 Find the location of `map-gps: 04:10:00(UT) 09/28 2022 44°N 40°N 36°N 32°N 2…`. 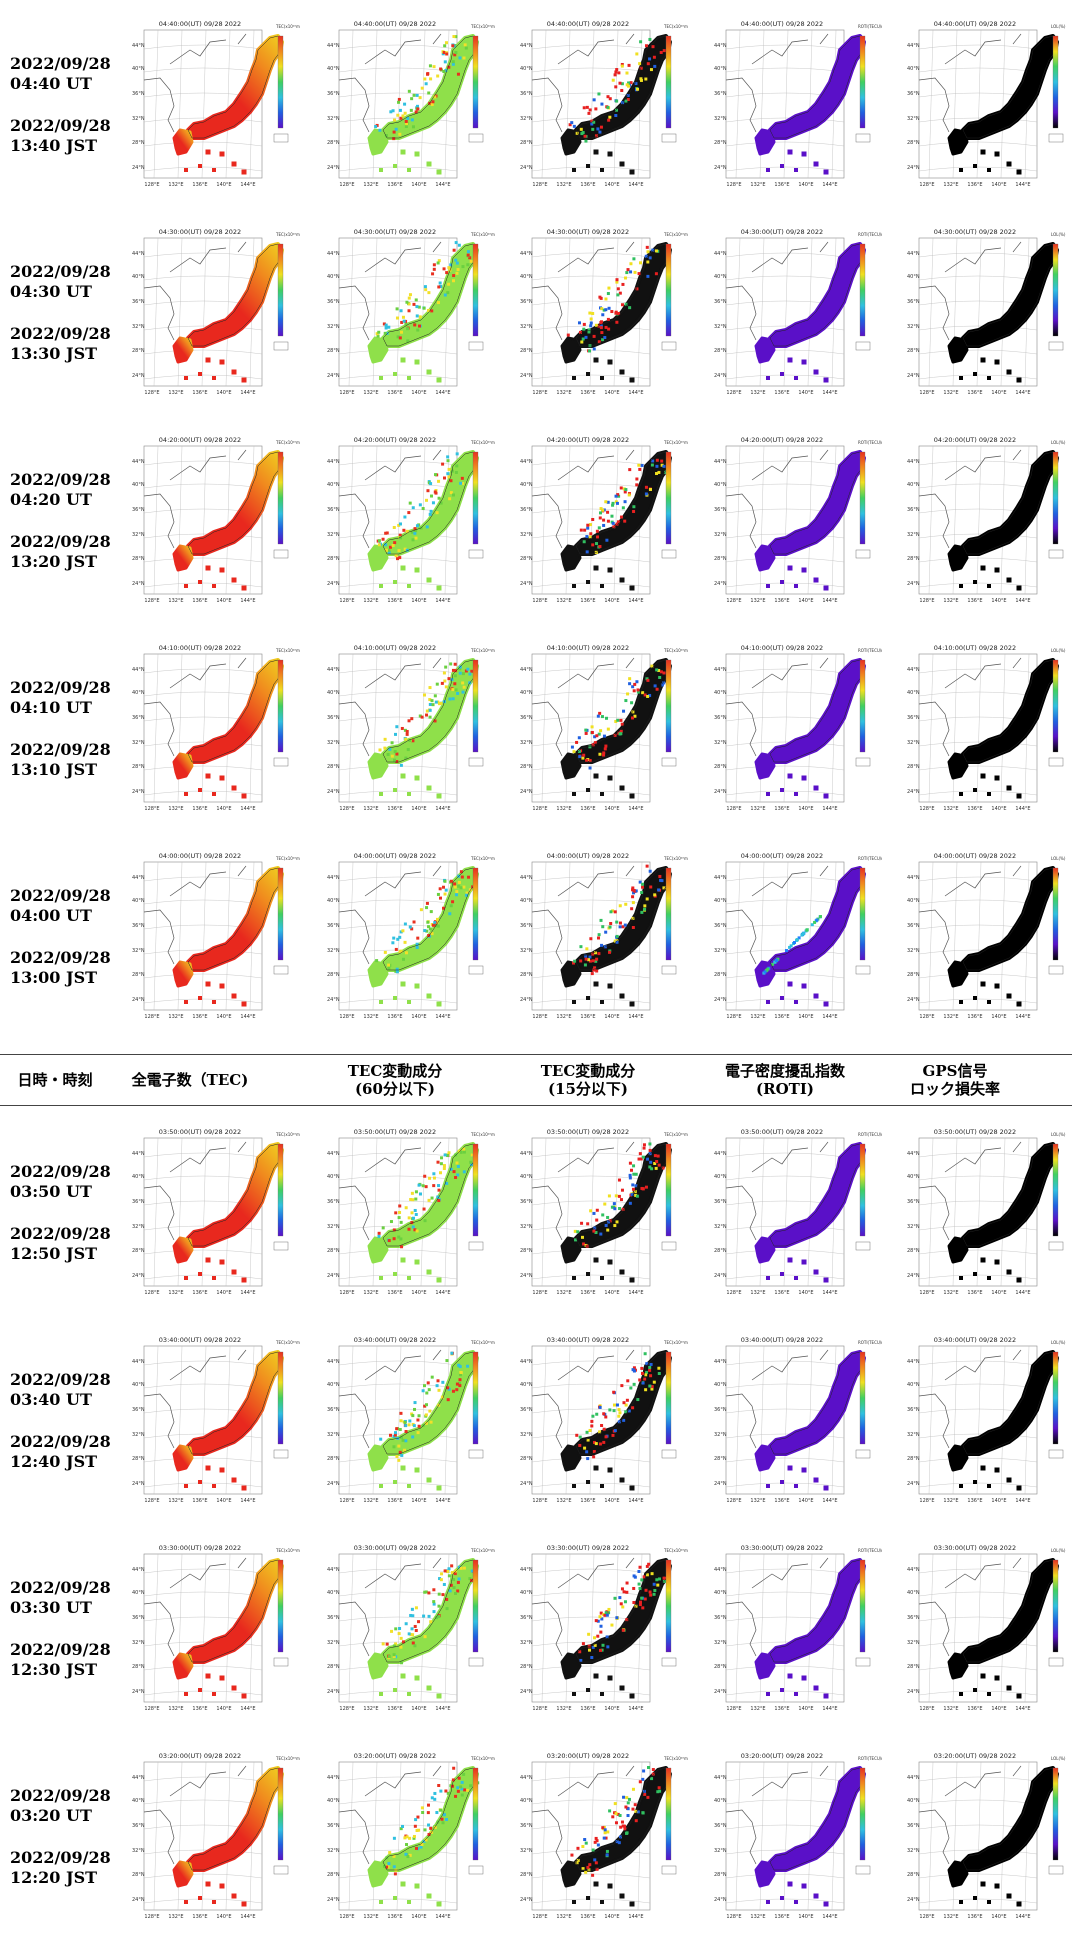

map-gps: 04:10:00(UT) 09/28 2022 44°N 40°N 36°N 32°N 2… is located at coordinates (986, 728).